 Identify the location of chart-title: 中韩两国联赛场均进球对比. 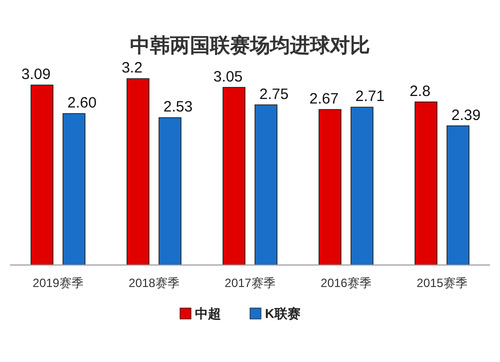
(250, 45).